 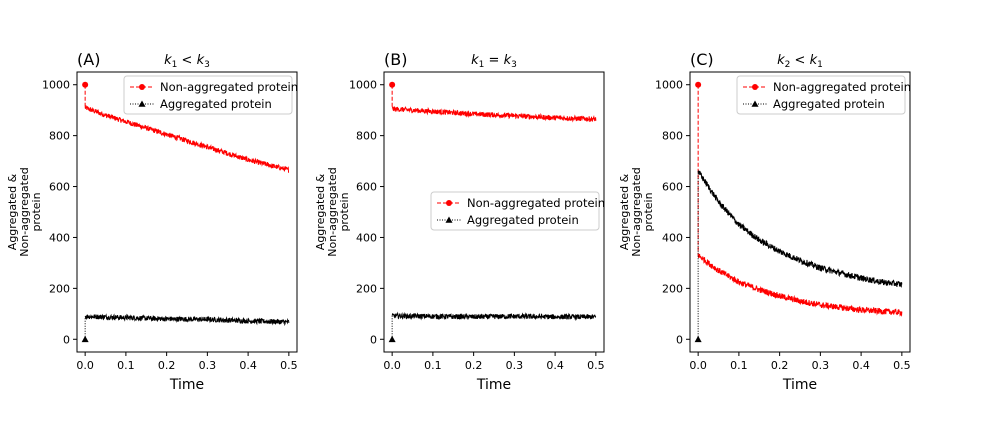 I want to click on panel-title: k1 < k3, so click(x=187, y=61).